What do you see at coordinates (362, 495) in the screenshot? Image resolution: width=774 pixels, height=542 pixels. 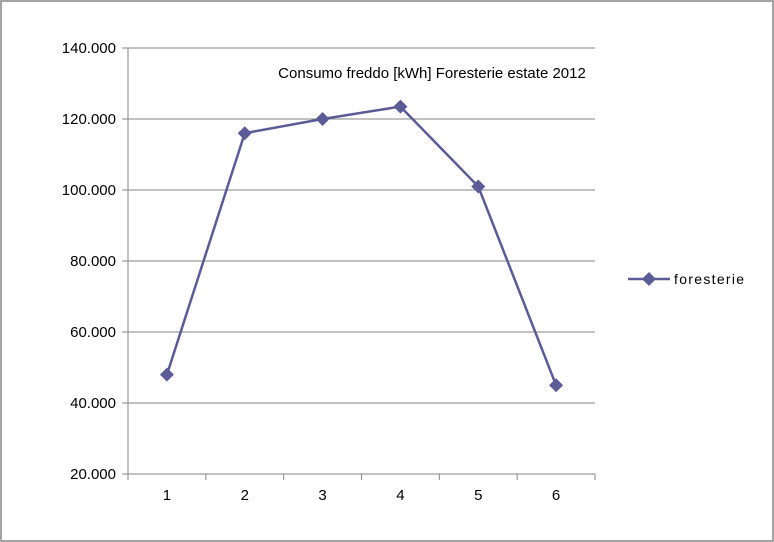 I see `x-tick-labels: 1 2 3 4 5 6` at bounding box center [362, 495].